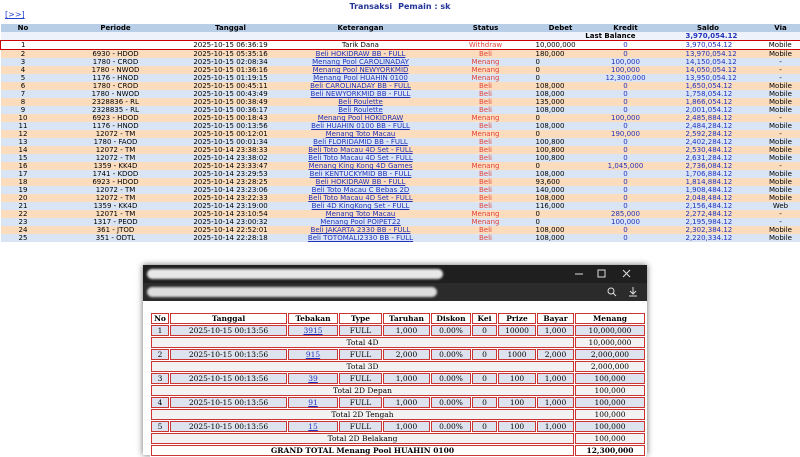  I want to click on grand-total-value: 12,300,000, so click(610, 450).